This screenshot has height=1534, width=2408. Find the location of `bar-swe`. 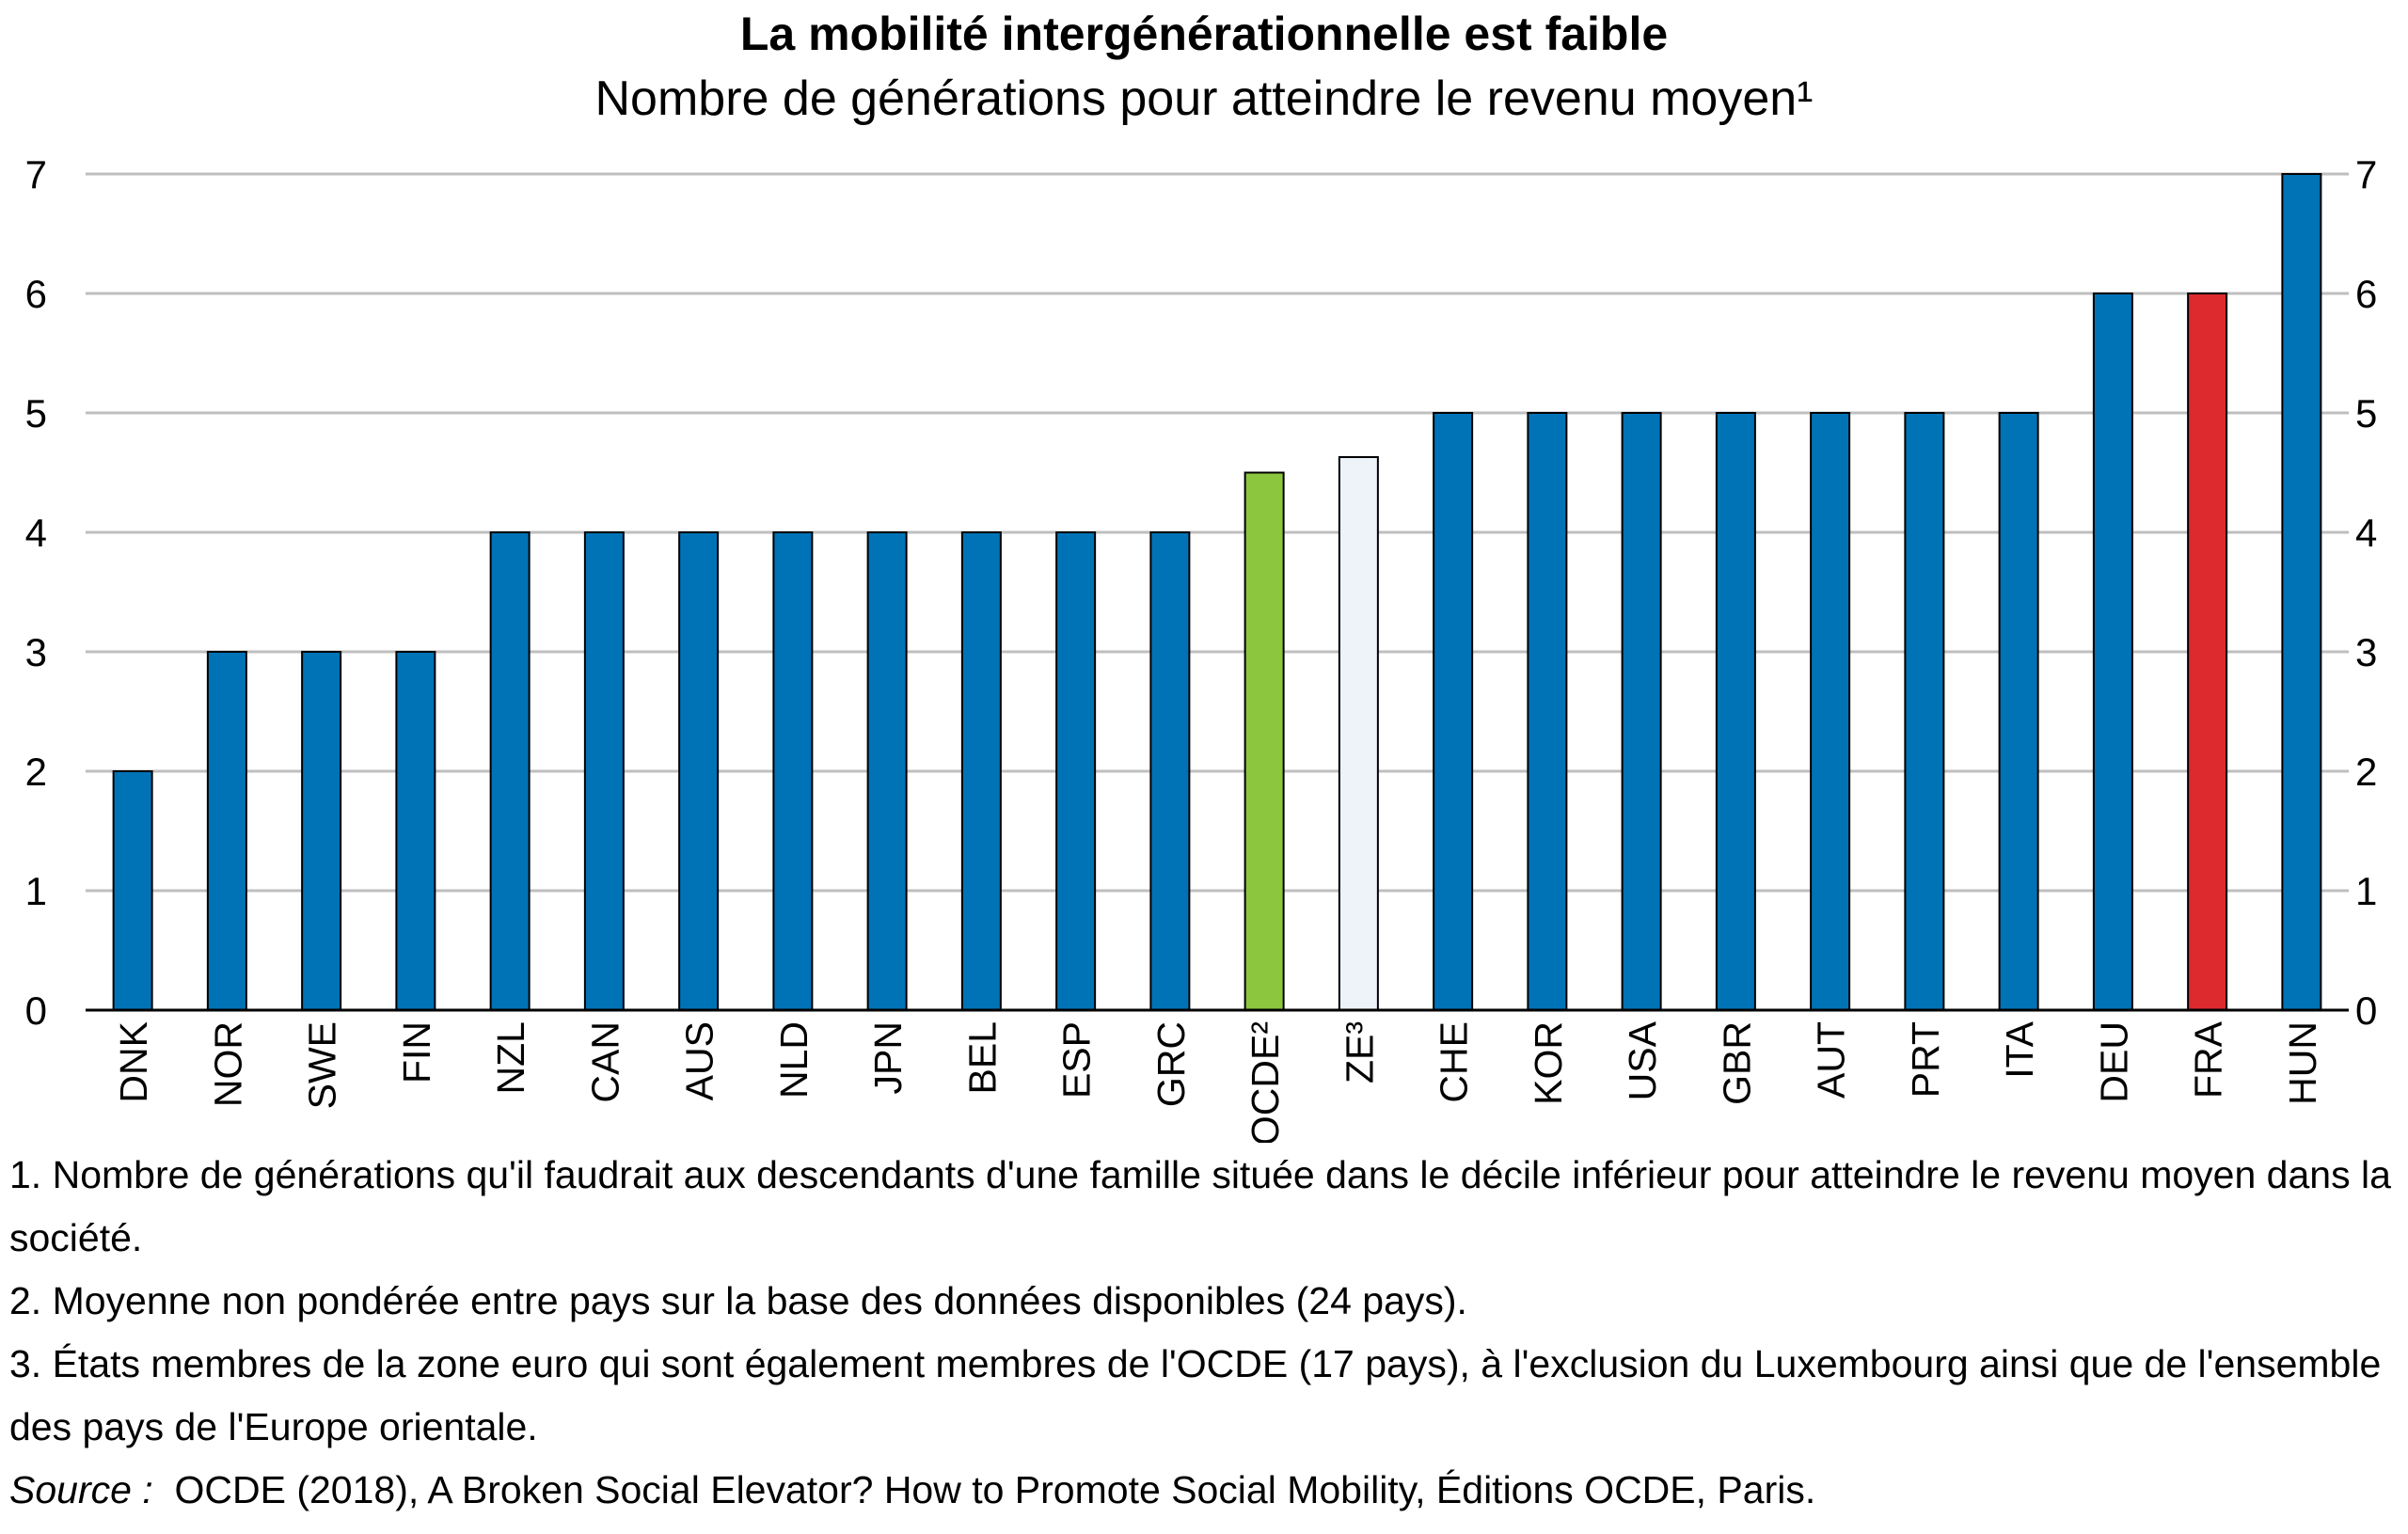

bar-swe is located at coordinates (322, 831).